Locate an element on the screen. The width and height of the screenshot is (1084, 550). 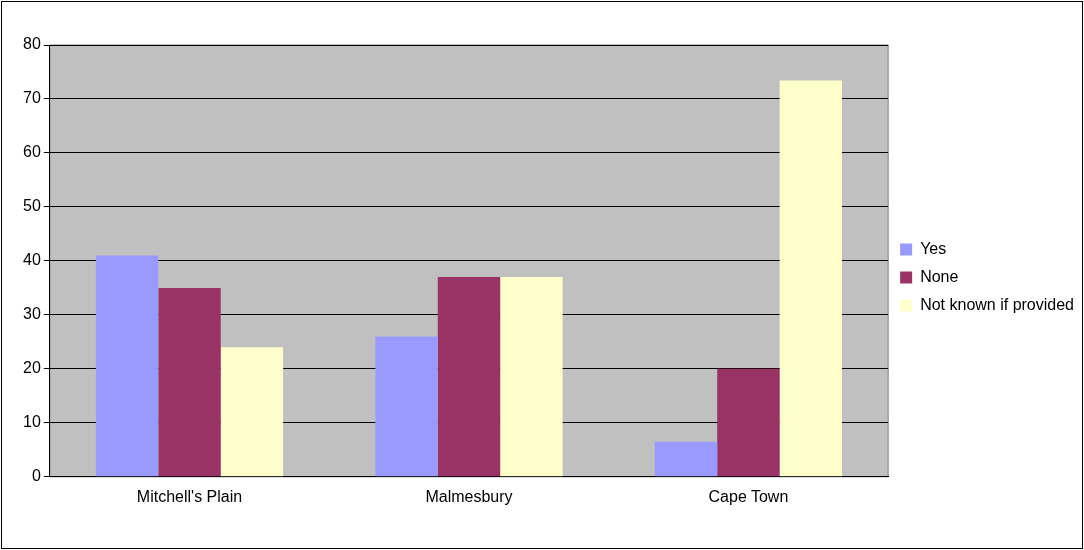
x-tick-label: Malmesbury is located at coordinates (469, 496).